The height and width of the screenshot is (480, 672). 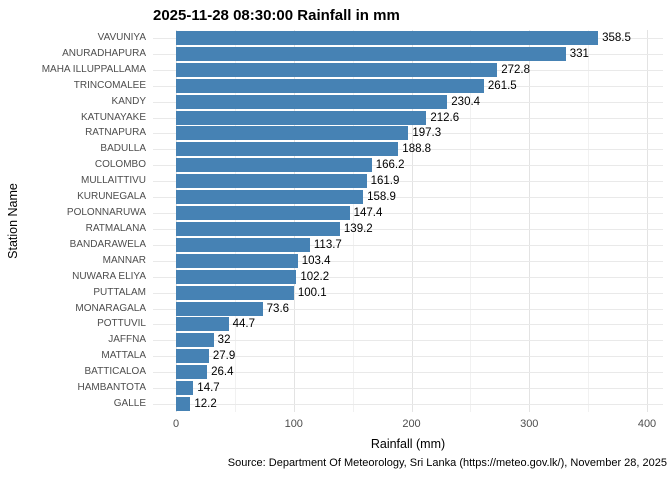 I want to click on bar-value-label: 272.8, so click(x=515, y=69).